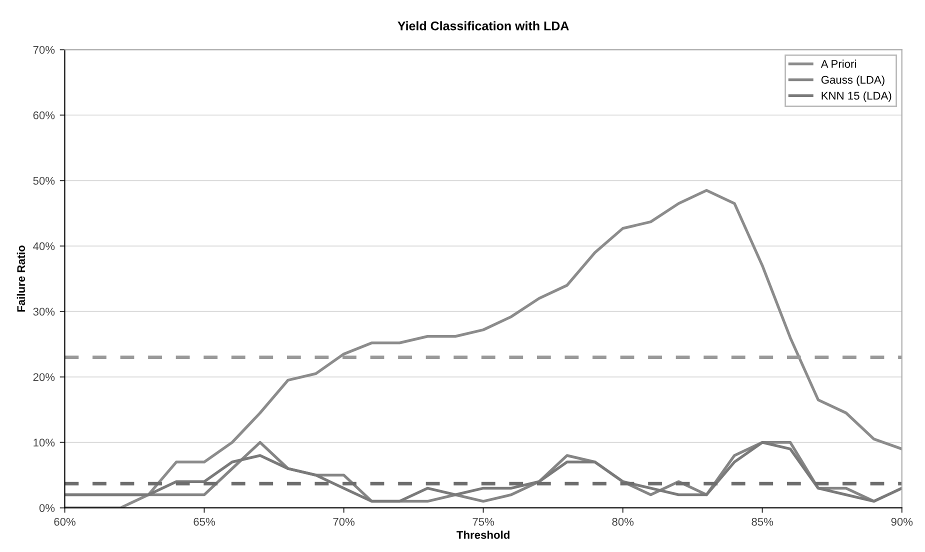 This screenshot has height=552, width=925. What do you see at coordinates (44, 246) in the screenshot?
I see `y-tick-label: 40%` at bounding box center [44, 246].